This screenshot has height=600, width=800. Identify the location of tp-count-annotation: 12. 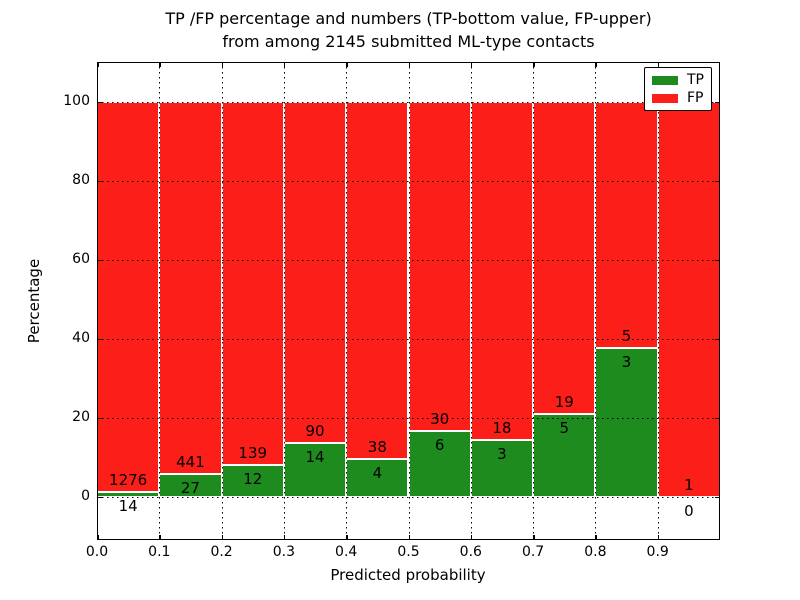
(253, 479).